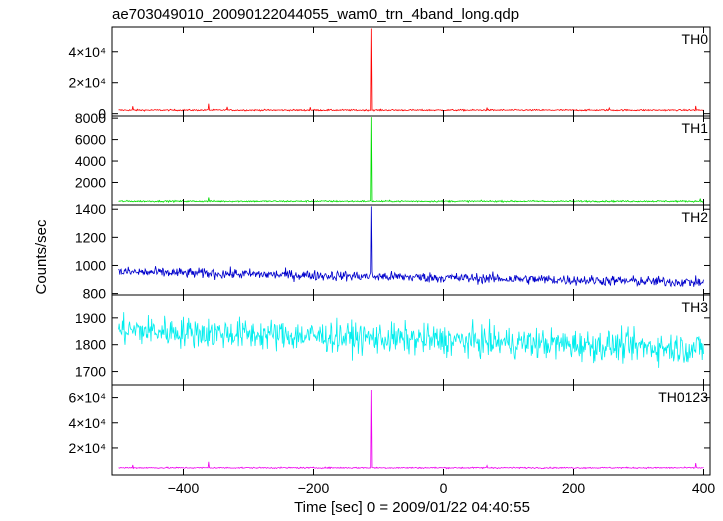 The width and height of the screenshot is (723, 521). What do you see at coordinates (90, 140) in the screenshot?
I see `y-tick-label: 6000` at bounding box center [90, 140].